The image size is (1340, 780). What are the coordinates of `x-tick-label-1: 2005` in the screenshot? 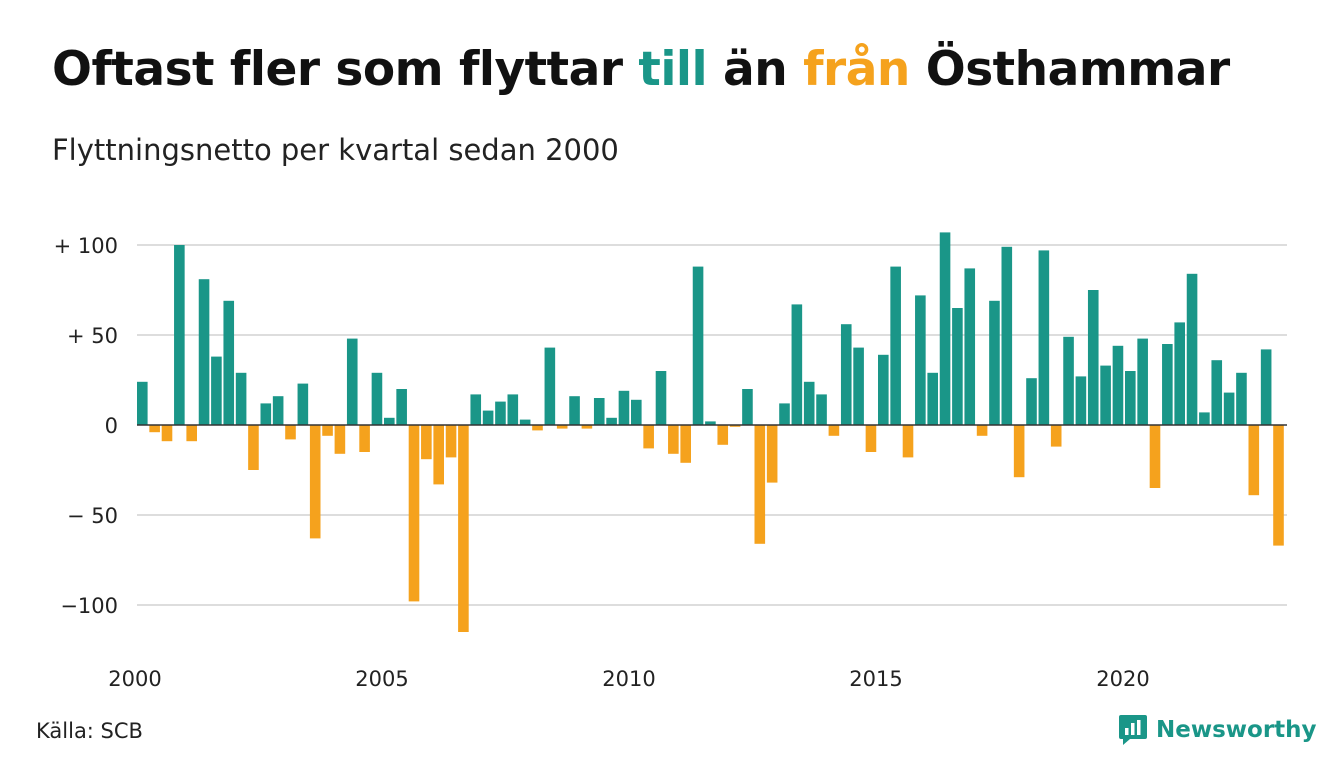 It's located at (381, 679).